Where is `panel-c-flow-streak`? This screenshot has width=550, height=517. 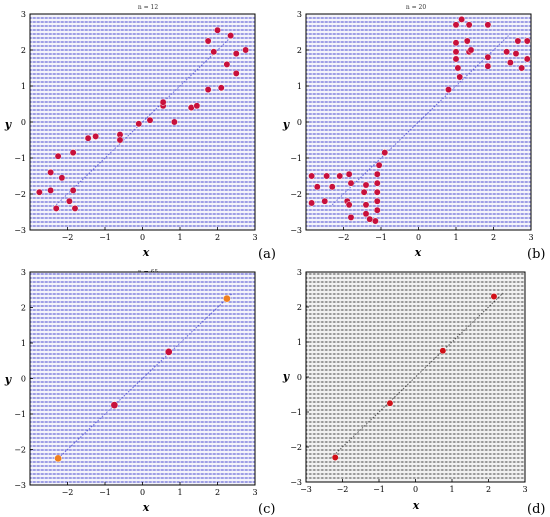
panel-c-flow-streak is located at coordinates (144, 376).